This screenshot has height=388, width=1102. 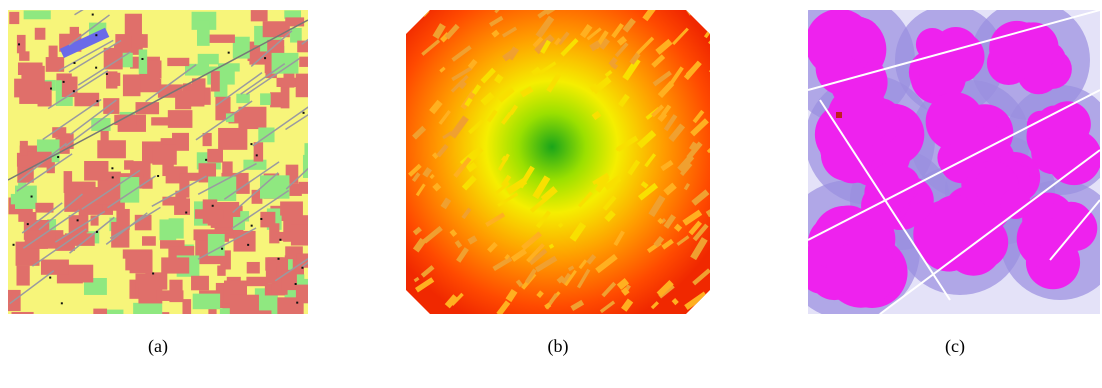 I want to click on caption: (a), so click(x=158, y=346).